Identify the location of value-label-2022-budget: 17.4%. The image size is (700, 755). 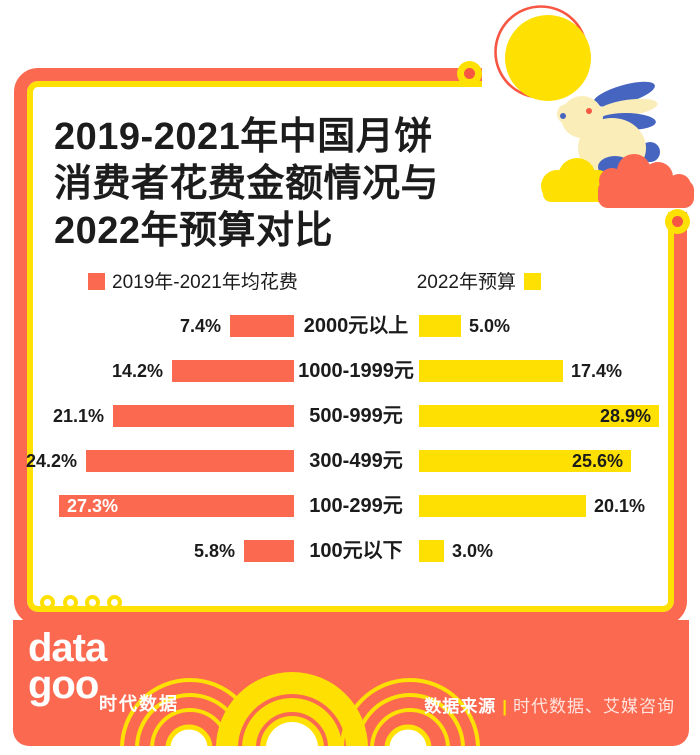
(597, 371).